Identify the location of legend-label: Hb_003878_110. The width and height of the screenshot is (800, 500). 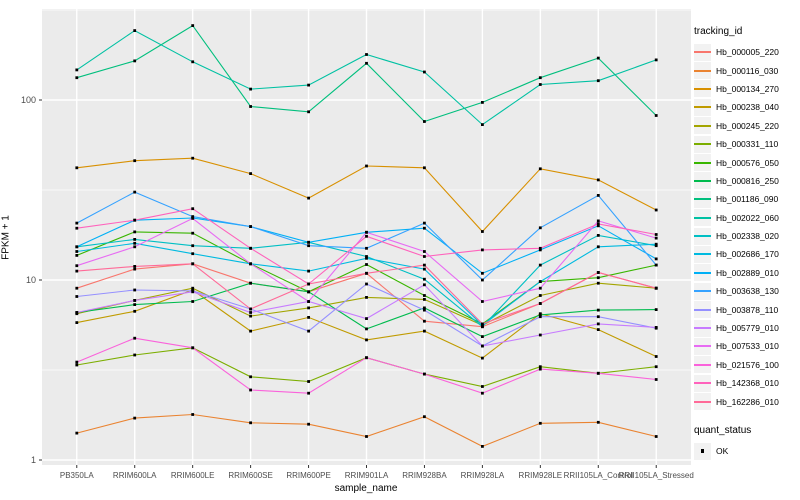
(747, 309).